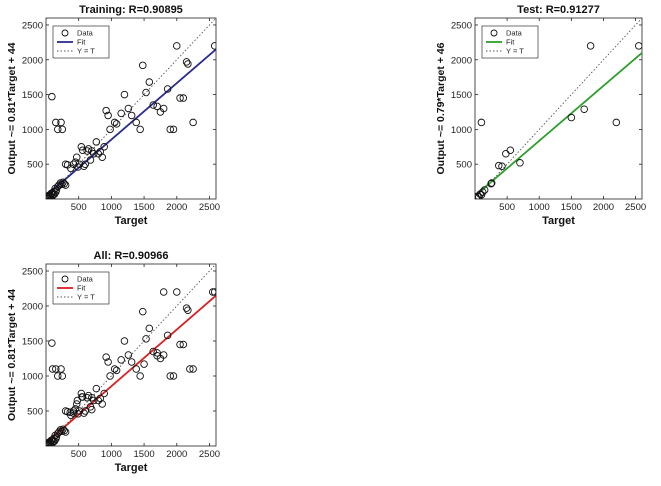  I want to click on legend-data-marker, so click(65, 279).